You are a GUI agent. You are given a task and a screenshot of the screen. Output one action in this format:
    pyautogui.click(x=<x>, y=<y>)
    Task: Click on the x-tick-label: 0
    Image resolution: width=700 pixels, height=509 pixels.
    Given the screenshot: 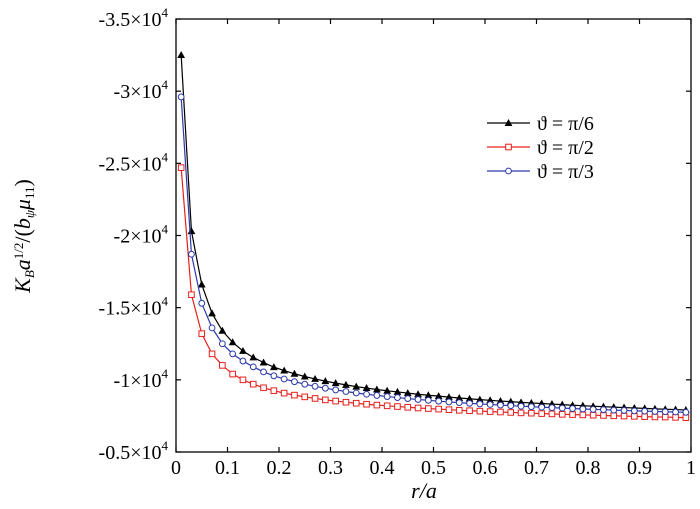 What is the action you would take?
    pyautogui.click(x=176, y=468)
    